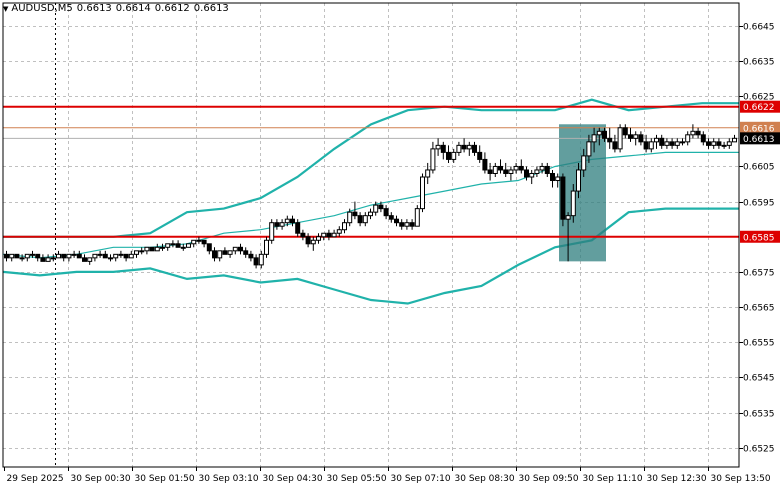 The image size is (781, 489). What do you see at coordinates (421, 479) in the screenshot?
I see `x-tick-label: 30 Sep 07:10` at bounding box center [421, 479].